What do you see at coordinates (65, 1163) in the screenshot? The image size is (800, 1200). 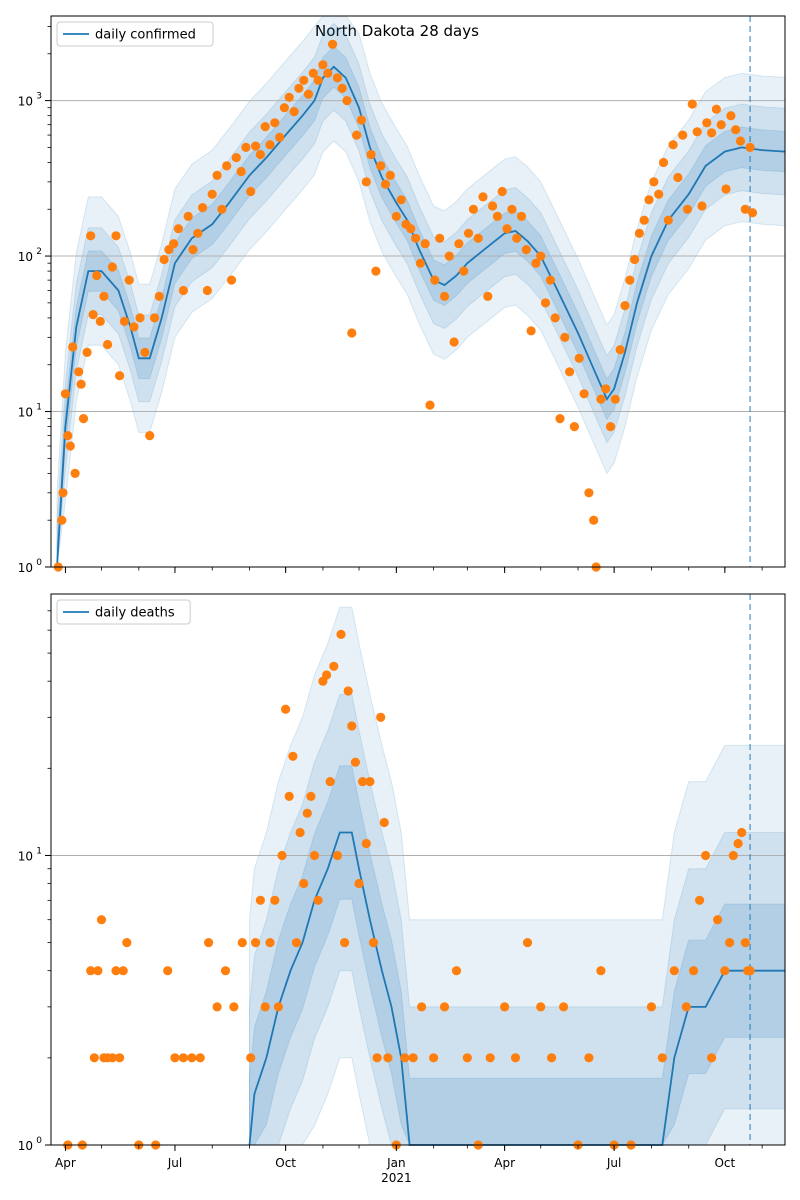 I see `x-tick-label-0: Apr` at bounding box center [65, 1163].